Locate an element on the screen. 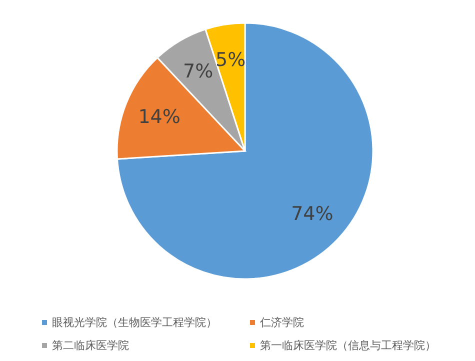 This screenshot has width=475, height=361. legend-label: 第一临床医学院（信息与工程学院） is located at coordinates (348, 345).